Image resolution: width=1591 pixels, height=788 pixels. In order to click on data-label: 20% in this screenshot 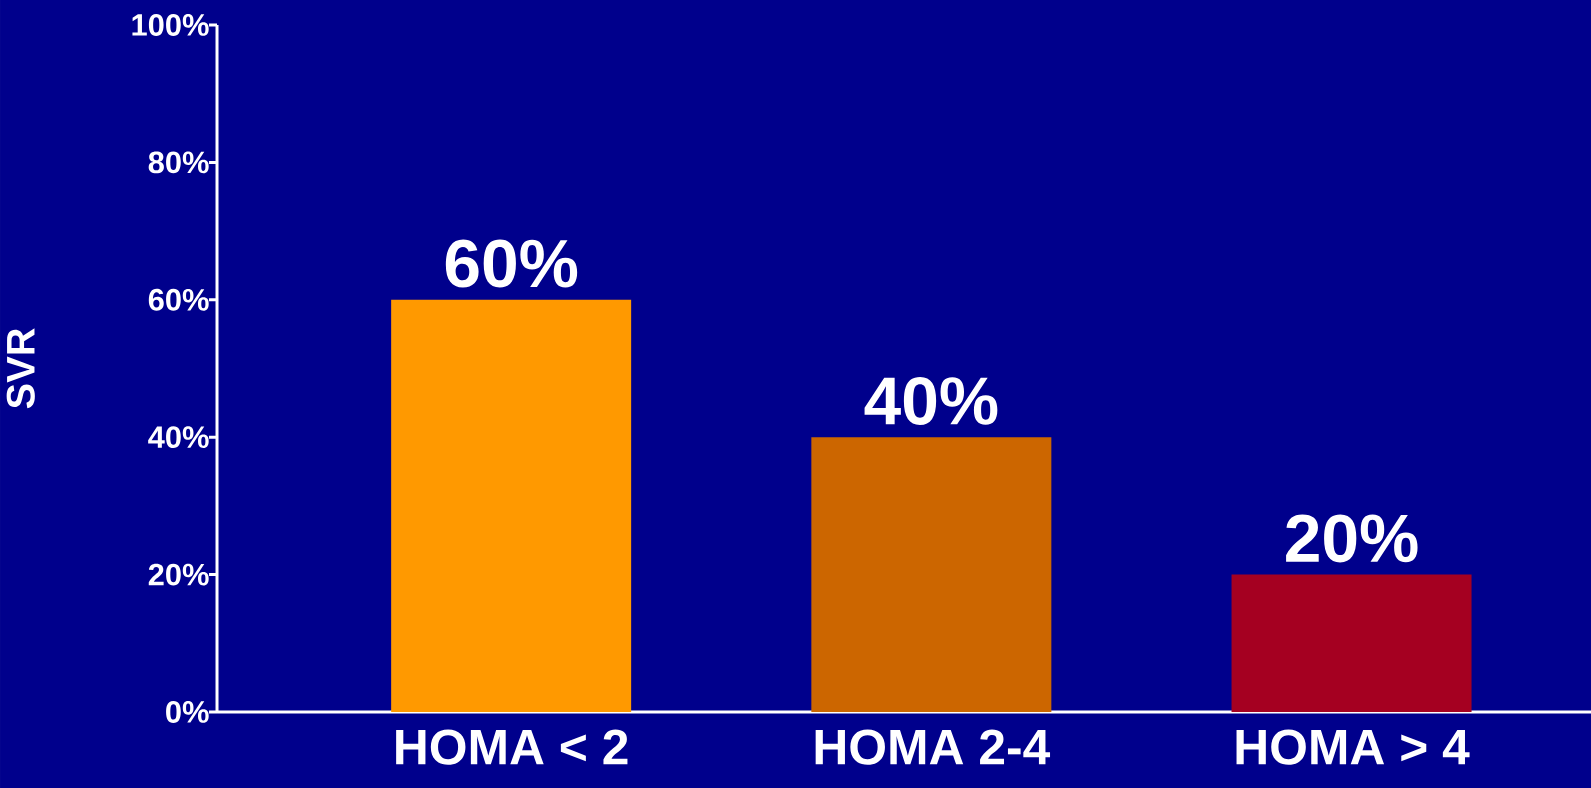, I will do `click(1352, 538)`.